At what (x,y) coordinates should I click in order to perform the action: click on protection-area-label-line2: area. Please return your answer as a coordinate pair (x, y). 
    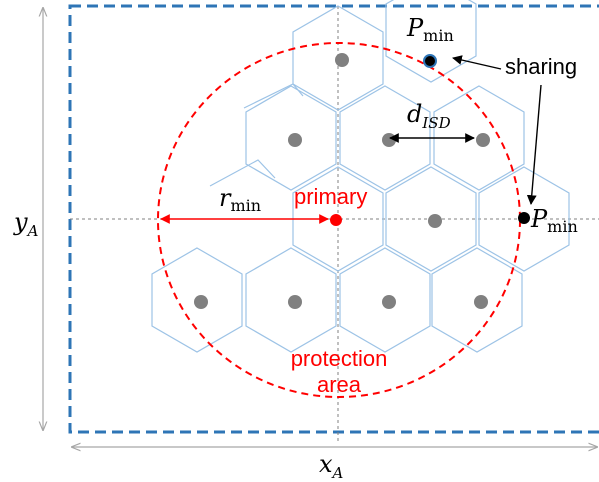
    Looking at the image, I should click on (339, 384).